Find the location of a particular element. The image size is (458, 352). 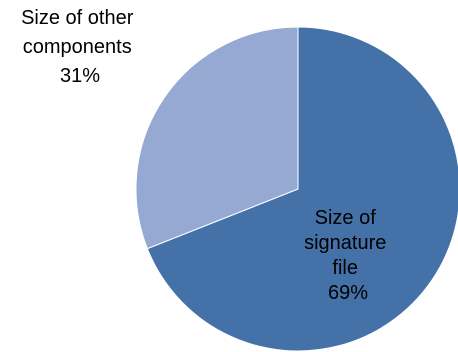

slice-value-signature-file: 69% is located at coordinates (348, 293).